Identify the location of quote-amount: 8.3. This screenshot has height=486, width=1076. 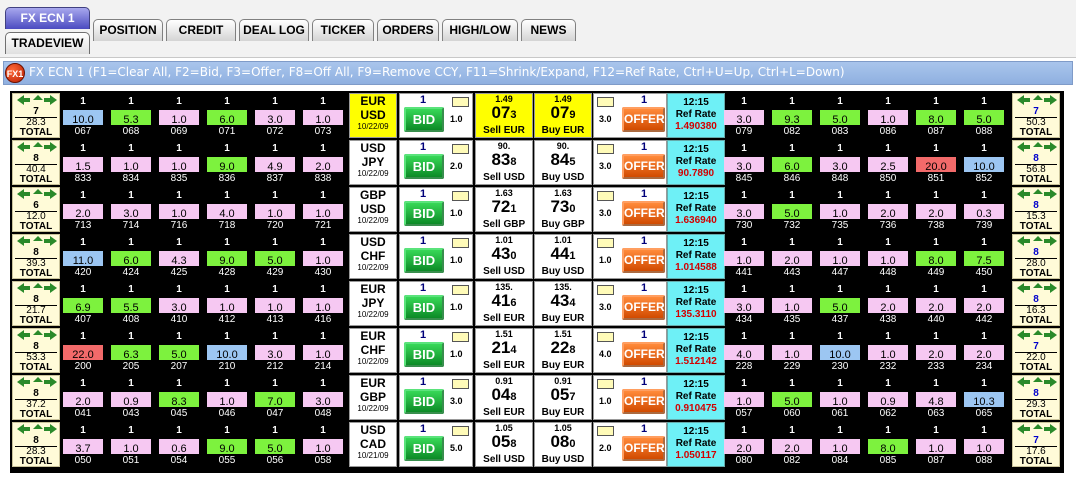
(179, 400).